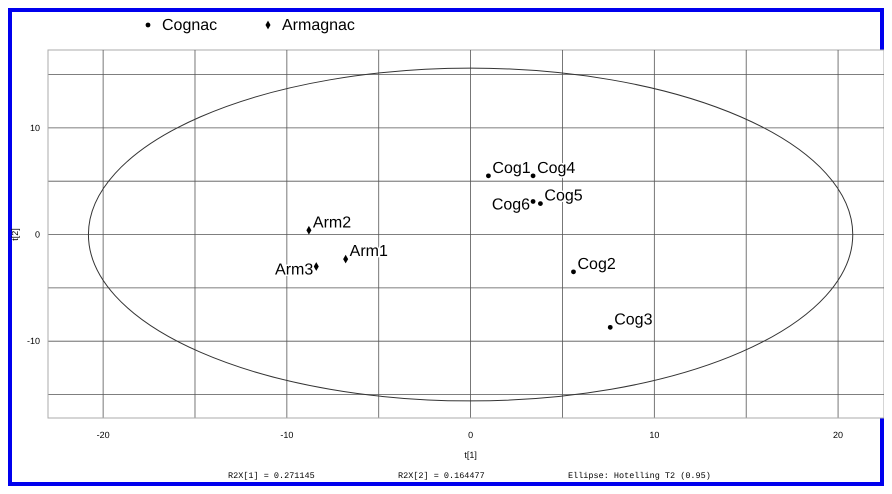  What do you see at coordinates (190, 25) in the screenshot?
I see `legend-label: Cognac` at bounding box center [190, 25].